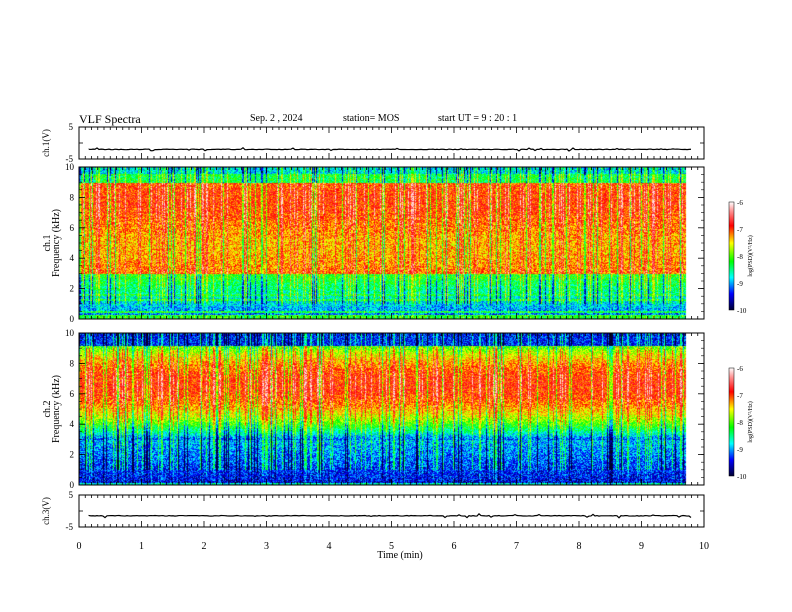 This screenshot has width=792, height=612. Describe the element at coordinates (276, 118) in the screenshot. I see `observation-date: Sep. 2 , 2024` at that location.